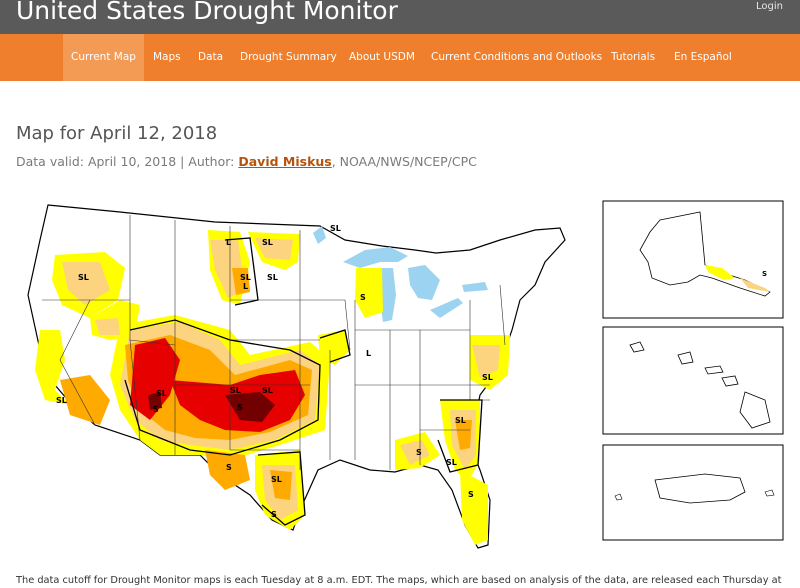  What do you see at coordinates (117, 133) in the screenshot?
I see `page-title: Map for April 12, 2018` at bounding box center [117, 133].